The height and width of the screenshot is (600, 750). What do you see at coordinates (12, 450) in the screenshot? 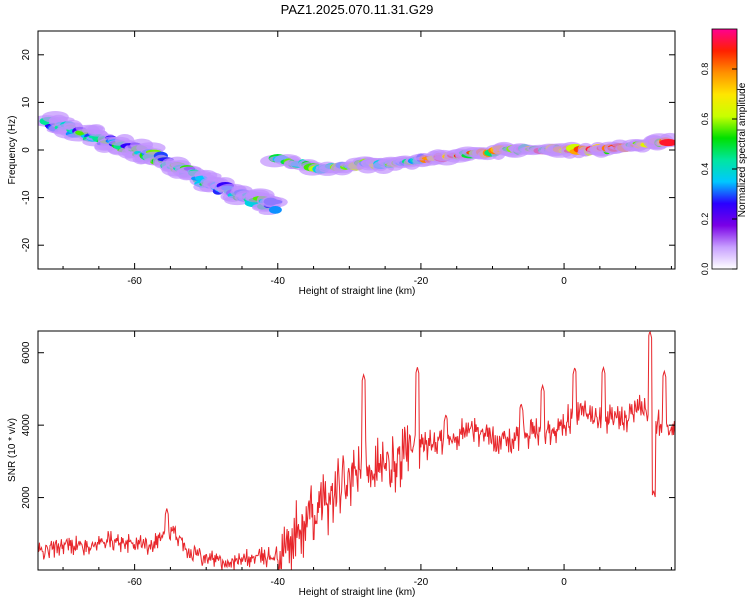
I see `snr-ylabel: SNR (10 * v/v)` at bounding box center [12, 450].